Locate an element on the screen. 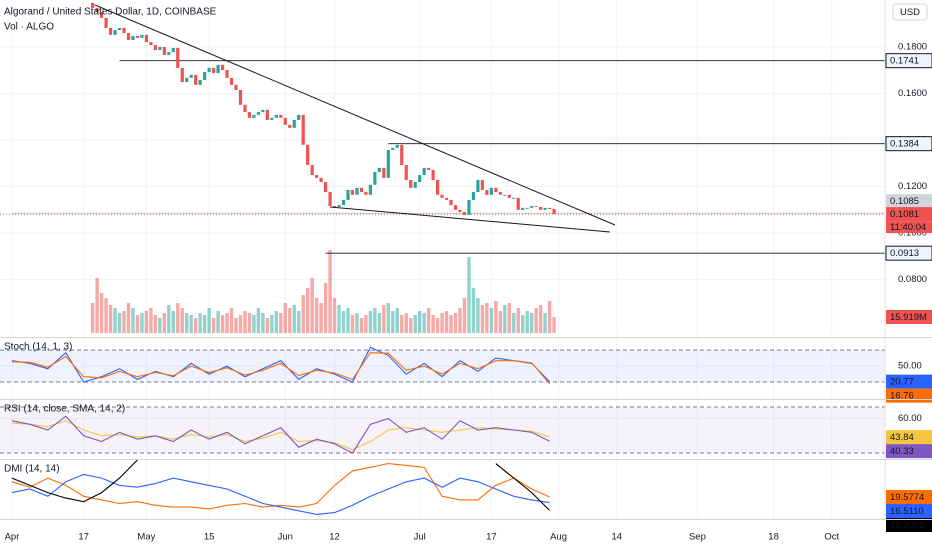  axis-label: 40.33 is located at coordinates (902, 451).